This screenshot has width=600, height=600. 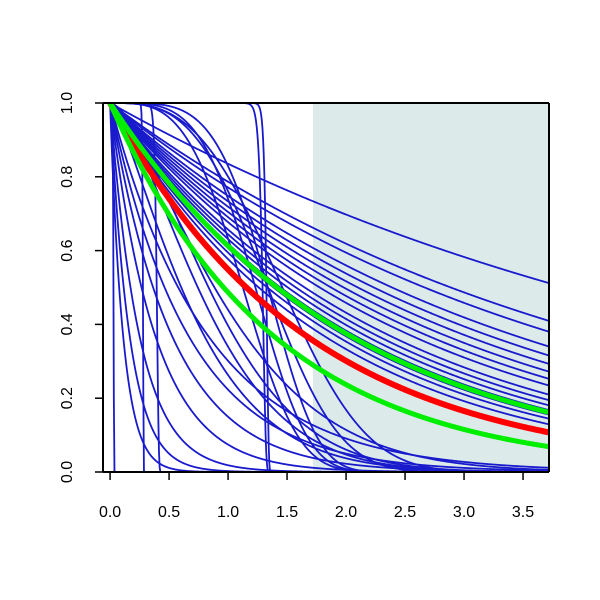 What do you see at coordinates (67, 103) in the screenshot?
I see `y-tick-label: 1.0` at bounding box center [67, 103].